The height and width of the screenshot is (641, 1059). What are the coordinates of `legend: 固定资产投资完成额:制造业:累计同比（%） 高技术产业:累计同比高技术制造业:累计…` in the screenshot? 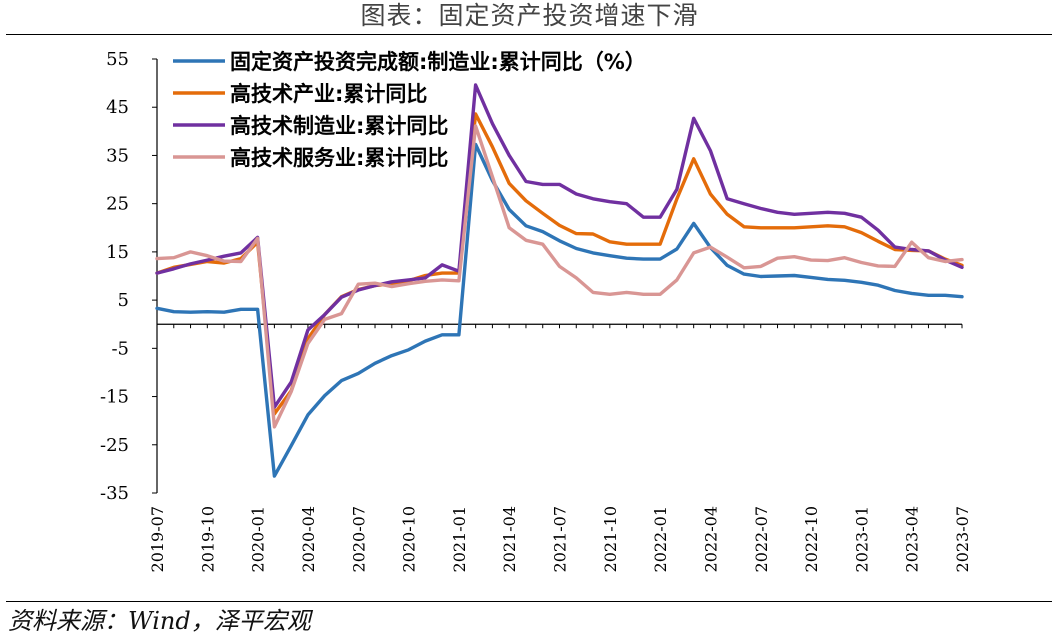 It's located at (409, 110).